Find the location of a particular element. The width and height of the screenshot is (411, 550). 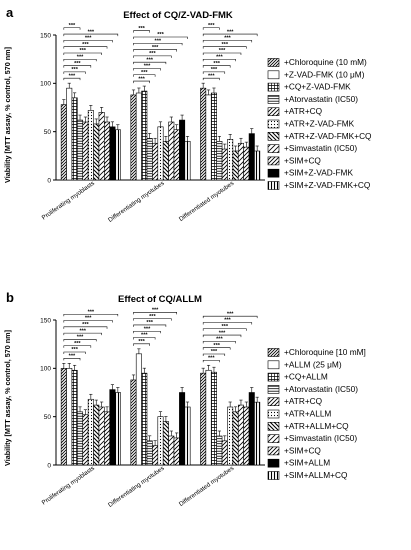

y-axis-label: Viability [MTT assay, % control, 570 nm] is located at coordinates (7, 398).